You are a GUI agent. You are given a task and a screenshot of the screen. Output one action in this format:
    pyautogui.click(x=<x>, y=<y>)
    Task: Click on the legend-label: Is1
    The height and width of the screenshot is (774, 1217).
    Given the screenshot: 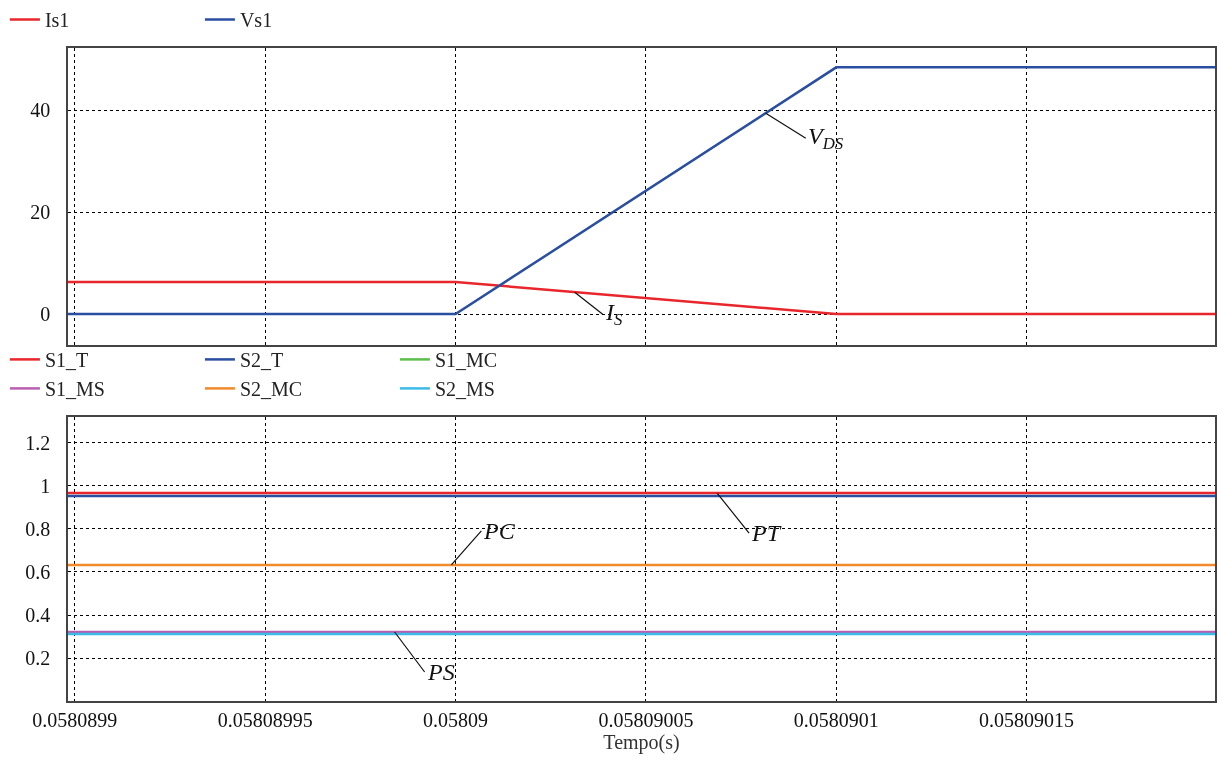 What is the action you would take?
    pyautogui.click(x=57, y=20)
    